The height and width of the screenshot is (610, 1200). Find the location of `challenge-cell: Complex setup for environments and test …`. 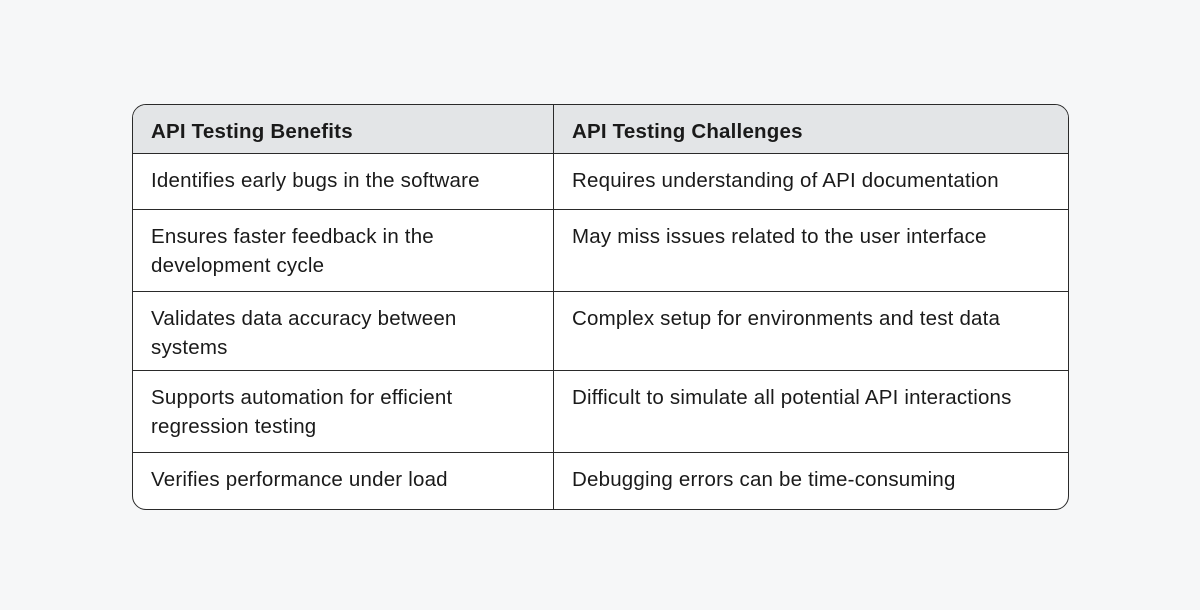

challenge-cell: Complex setup for environments and test … is located at coordinates (786, 318).